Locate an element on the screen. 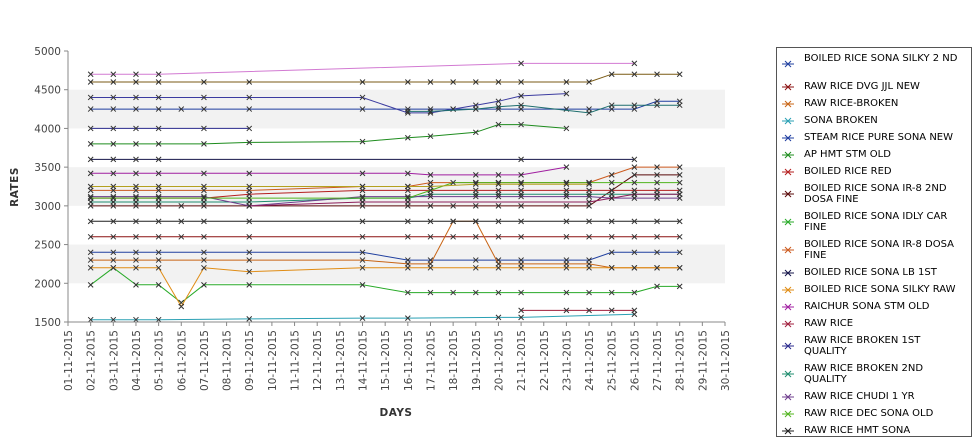 The image size is (975, 437). grid-band is located at coordinates (396, 264).